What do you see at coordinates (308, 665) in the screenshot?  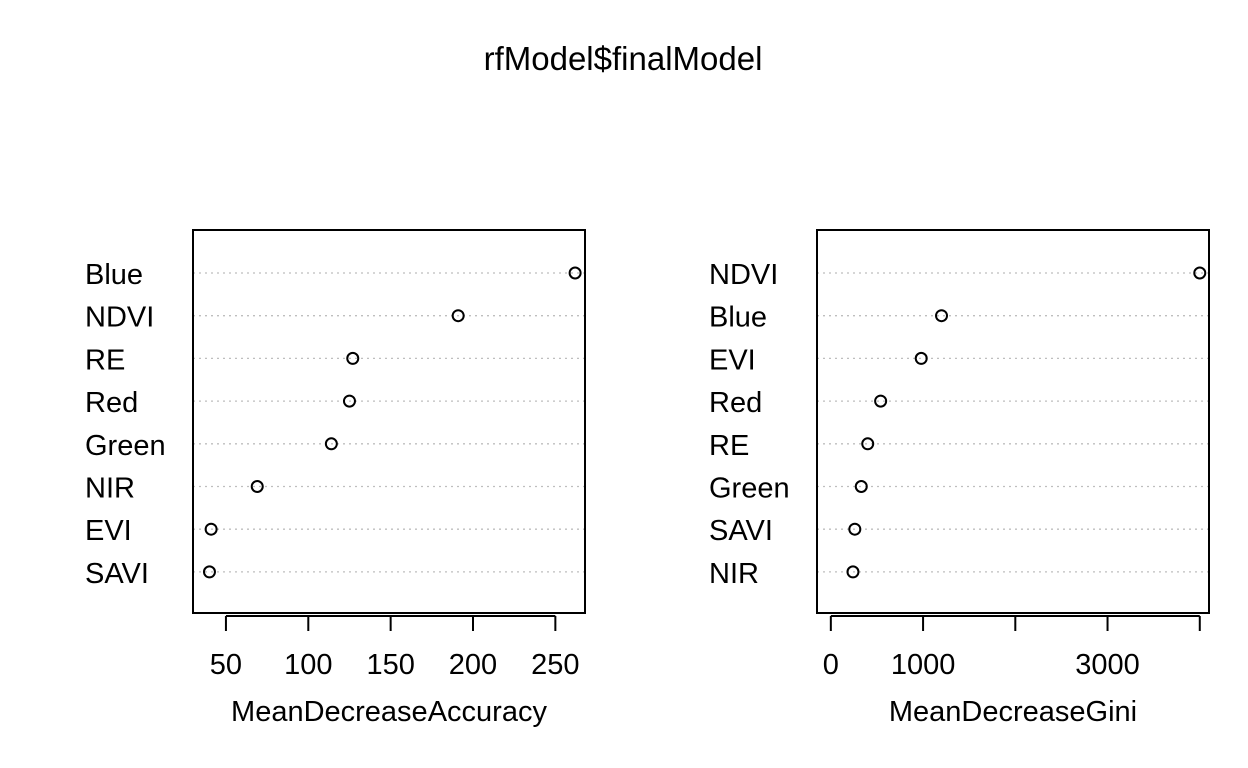 I see `x-tick-label-100: 100` at bounding box center [308, 665].